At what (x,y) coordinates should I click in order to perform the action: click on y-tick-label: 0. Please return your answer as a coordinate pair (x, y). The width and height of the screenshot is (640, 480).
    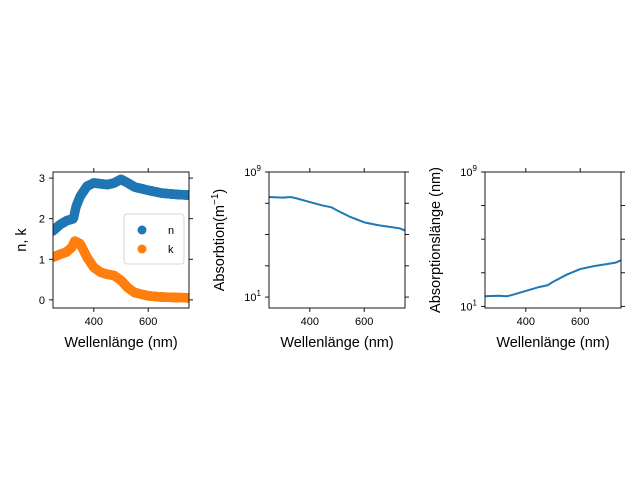
    Looking at the image, I should click on (42, 301).